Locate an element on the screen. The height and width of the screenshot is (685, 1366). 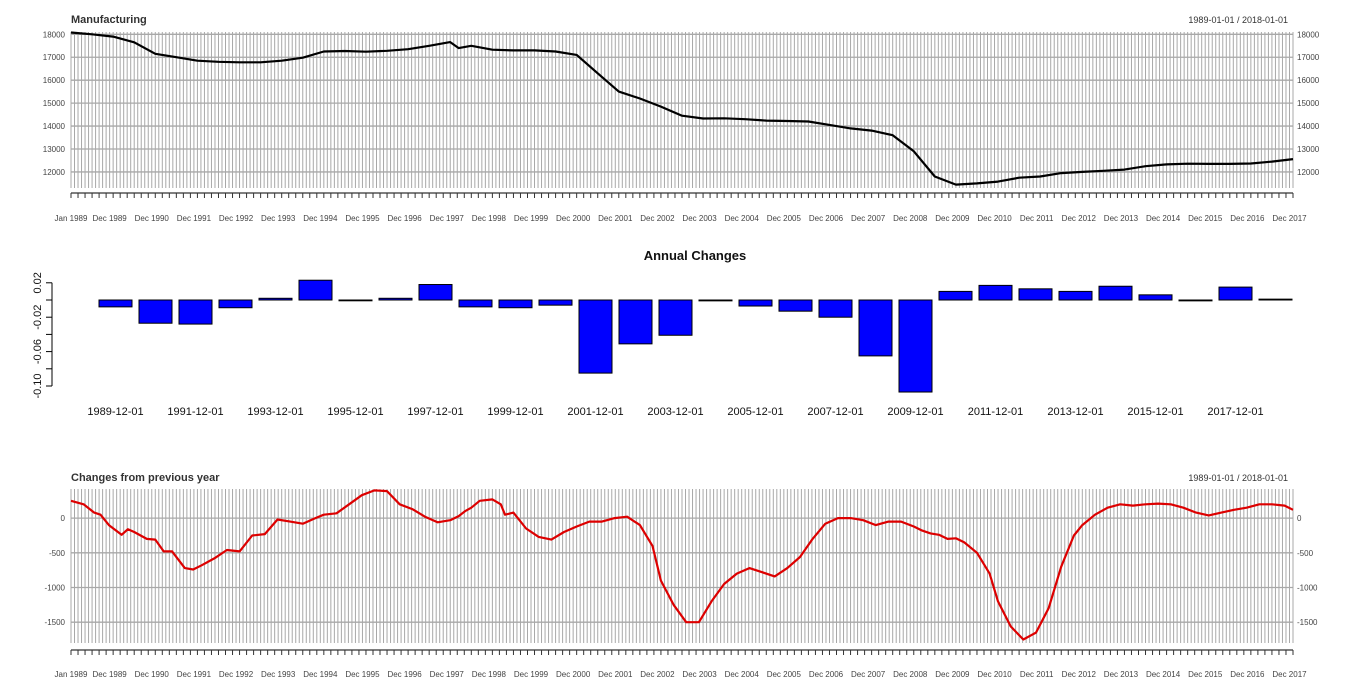
x-tick-label: 1997-12-01 is located at coordinates (435, 412).